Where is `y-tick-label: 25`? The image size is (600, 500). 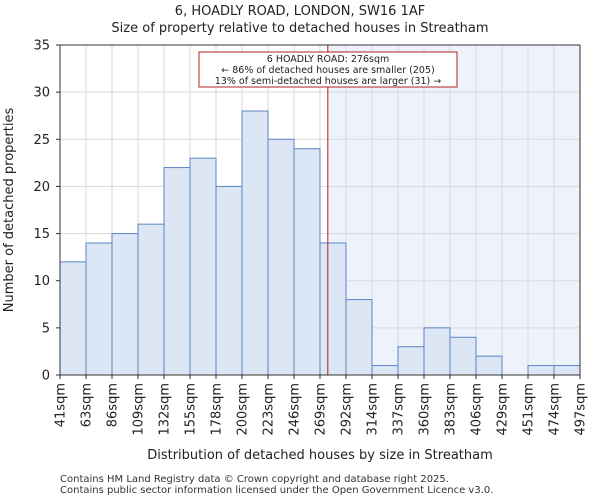 y-tick-label: 25 is located at coordinates (41, 140).